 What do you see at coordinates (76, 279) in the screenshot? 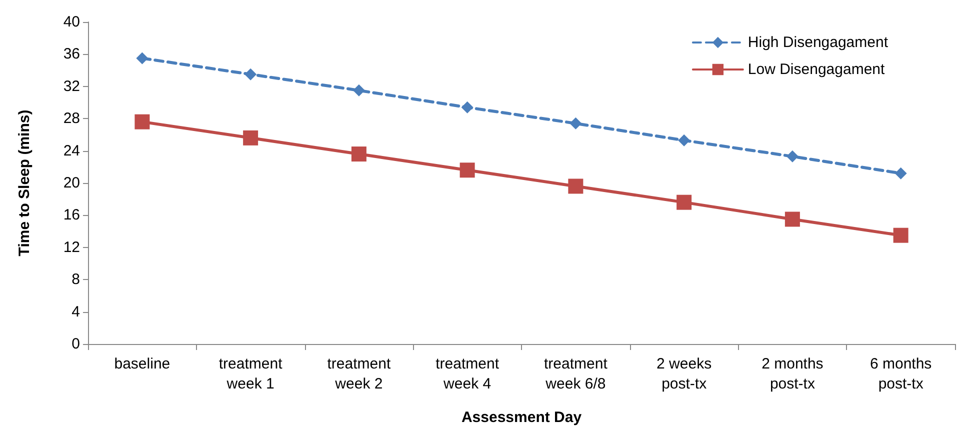
I see `y-tick-label: 8` at bounding box center [76, 279].